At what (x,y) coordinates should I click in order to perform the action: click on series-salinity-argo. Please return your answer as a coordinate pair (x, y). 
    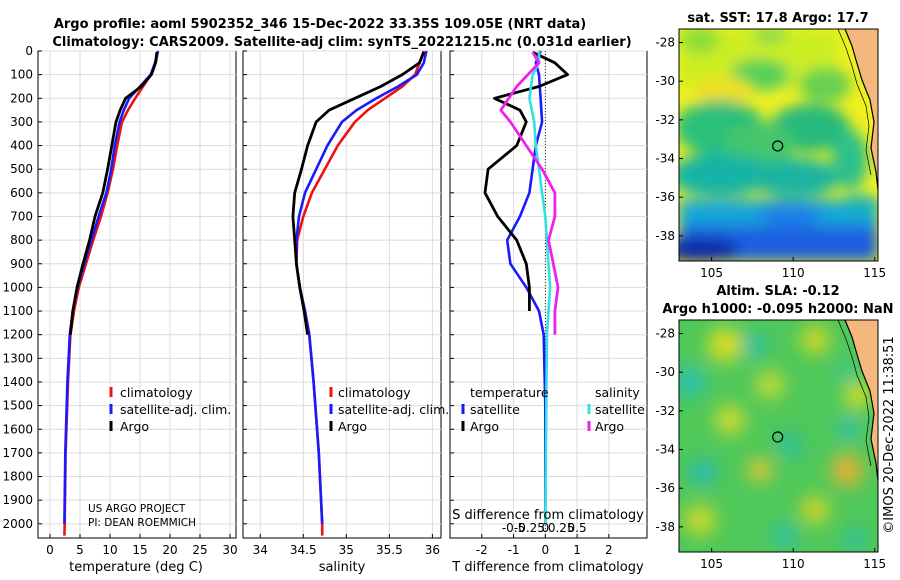
    Looking at the image, I should click on (529, 193).